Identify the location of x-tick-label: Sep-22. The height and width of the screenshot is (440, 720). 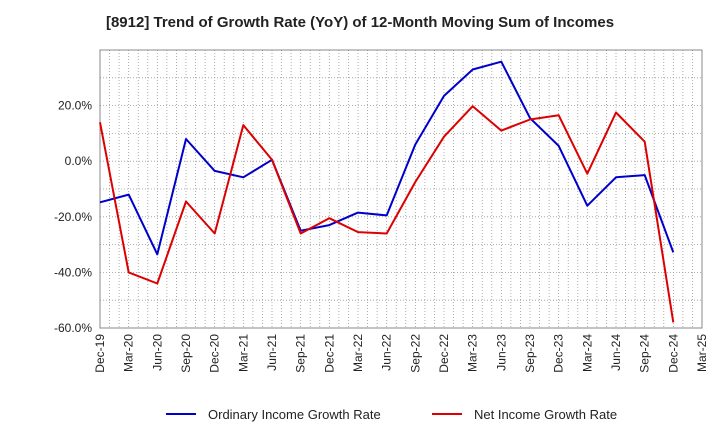
(415, 353).